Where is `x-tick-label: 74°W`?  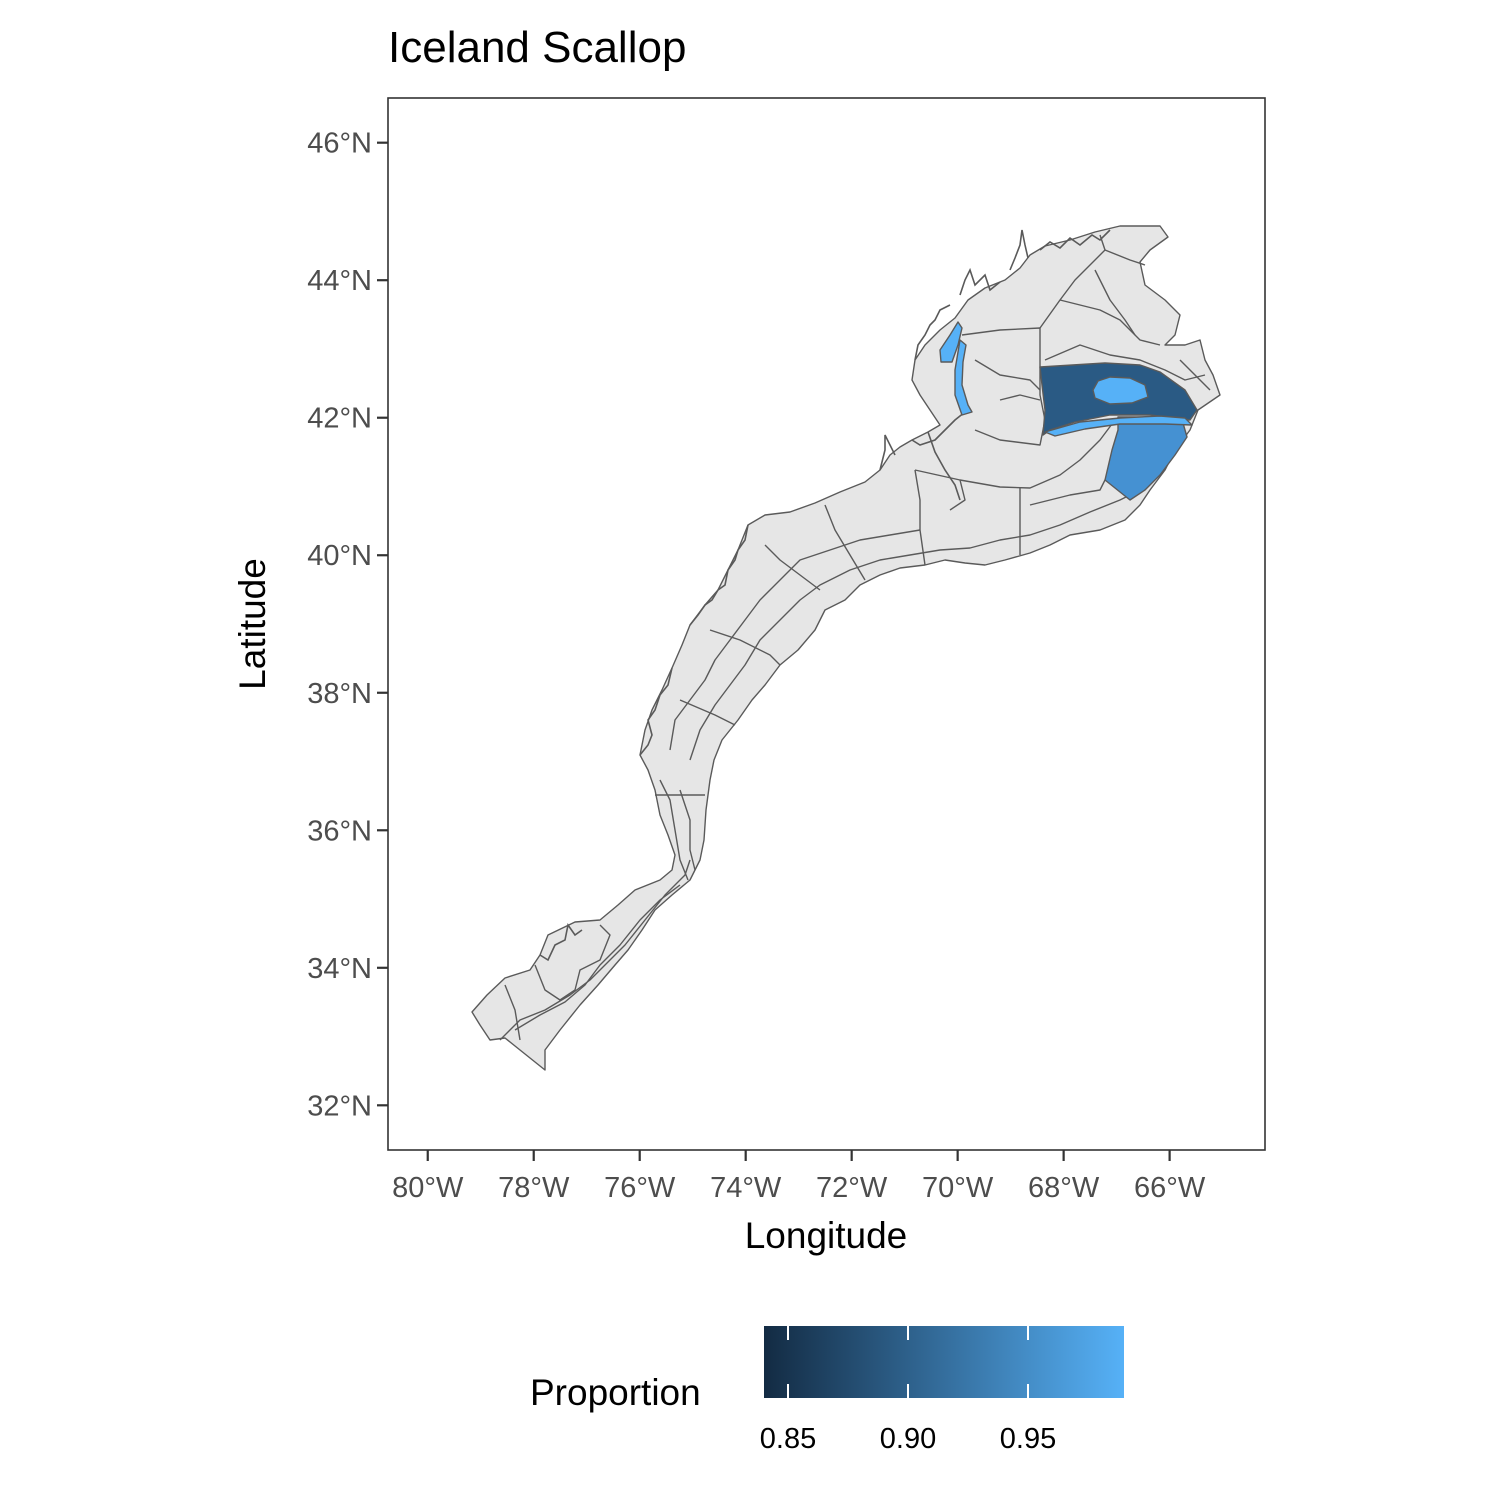
x-tick-label: 74°W is located at coordinates (746, 1188).